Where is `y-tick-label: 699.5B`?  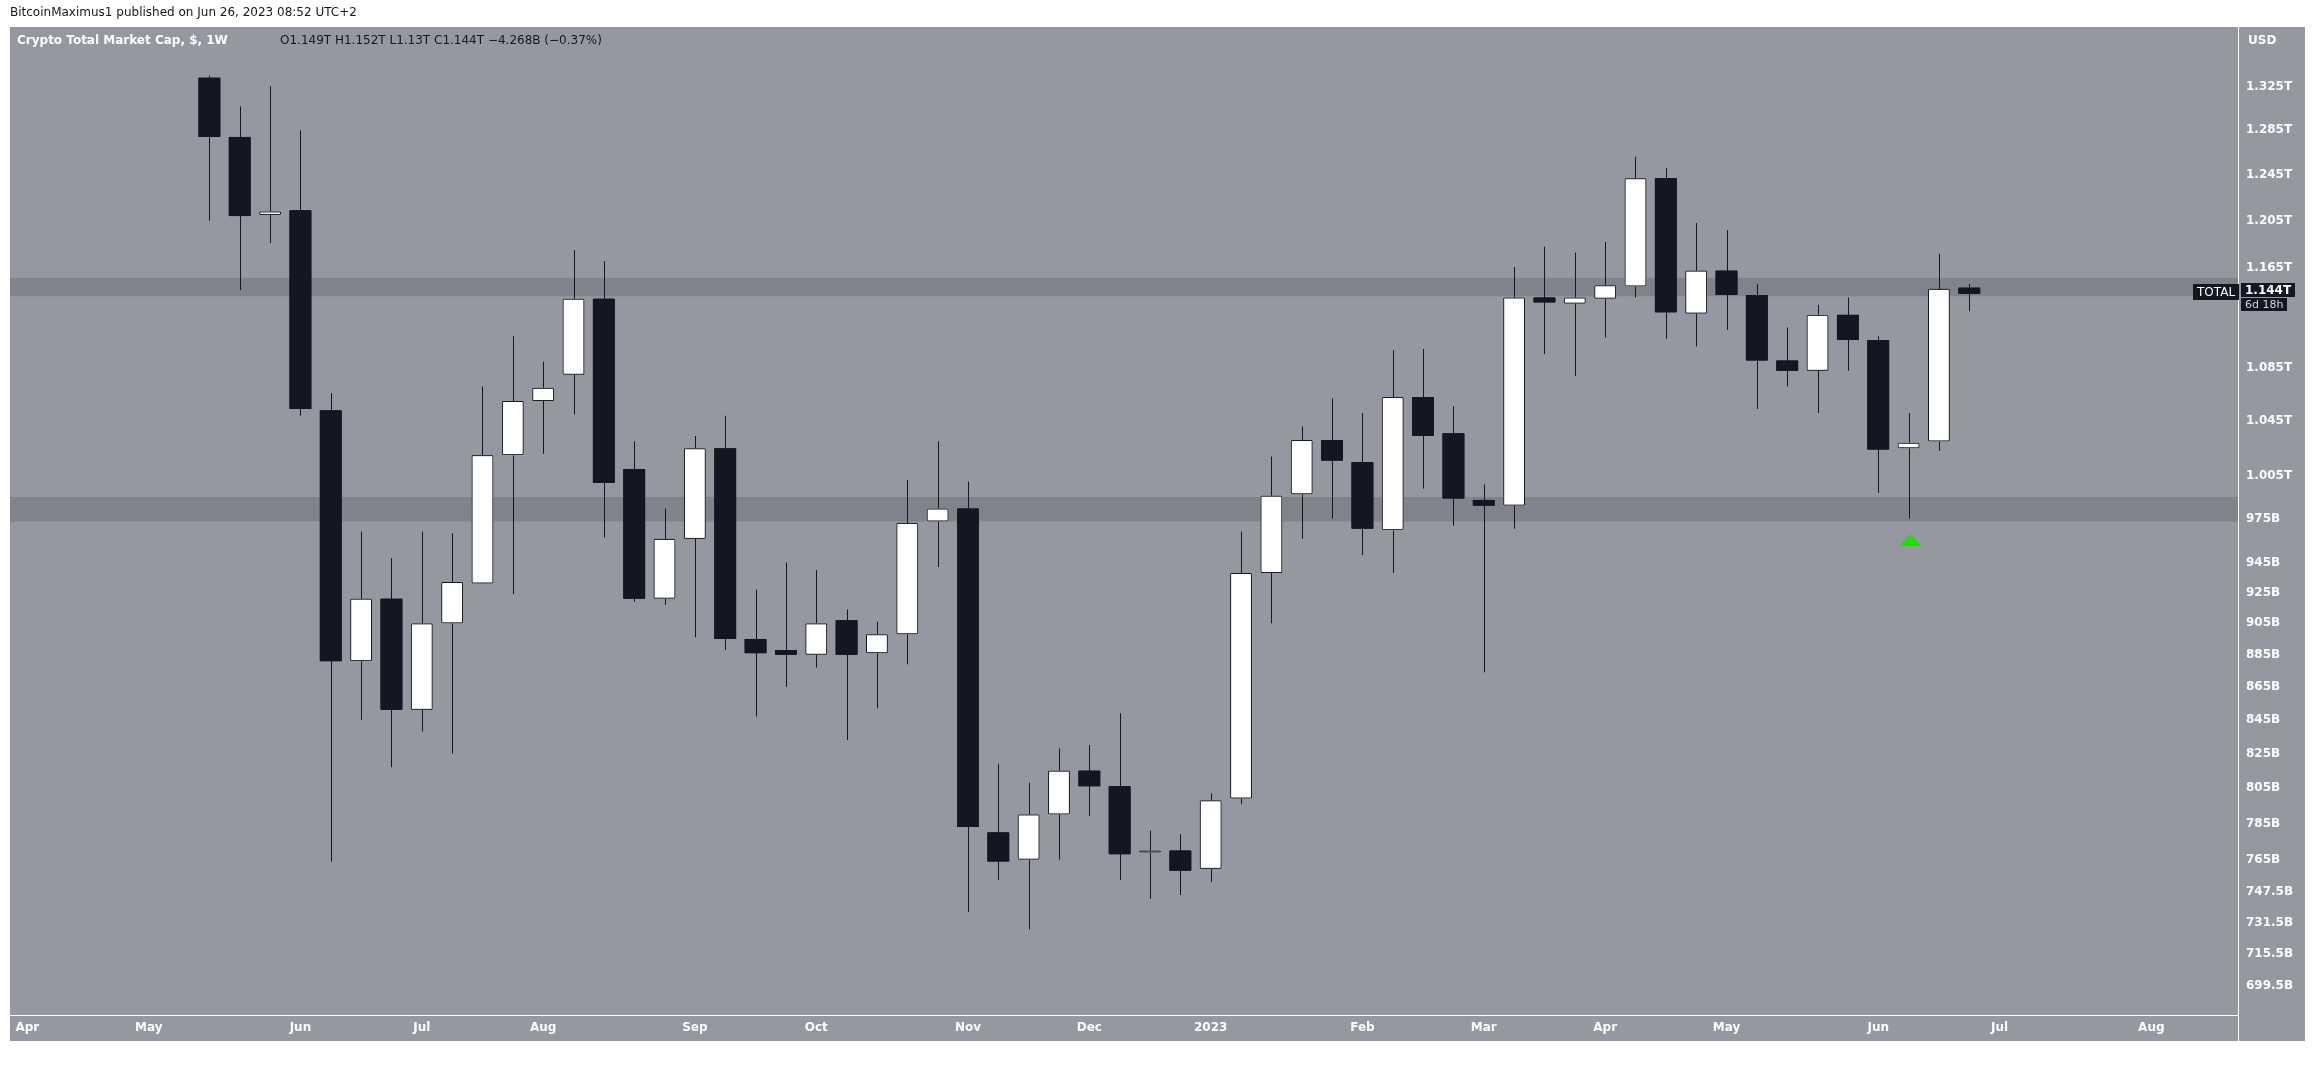
y-tick-label: 699.5B is located at coordinates (2270, 984).